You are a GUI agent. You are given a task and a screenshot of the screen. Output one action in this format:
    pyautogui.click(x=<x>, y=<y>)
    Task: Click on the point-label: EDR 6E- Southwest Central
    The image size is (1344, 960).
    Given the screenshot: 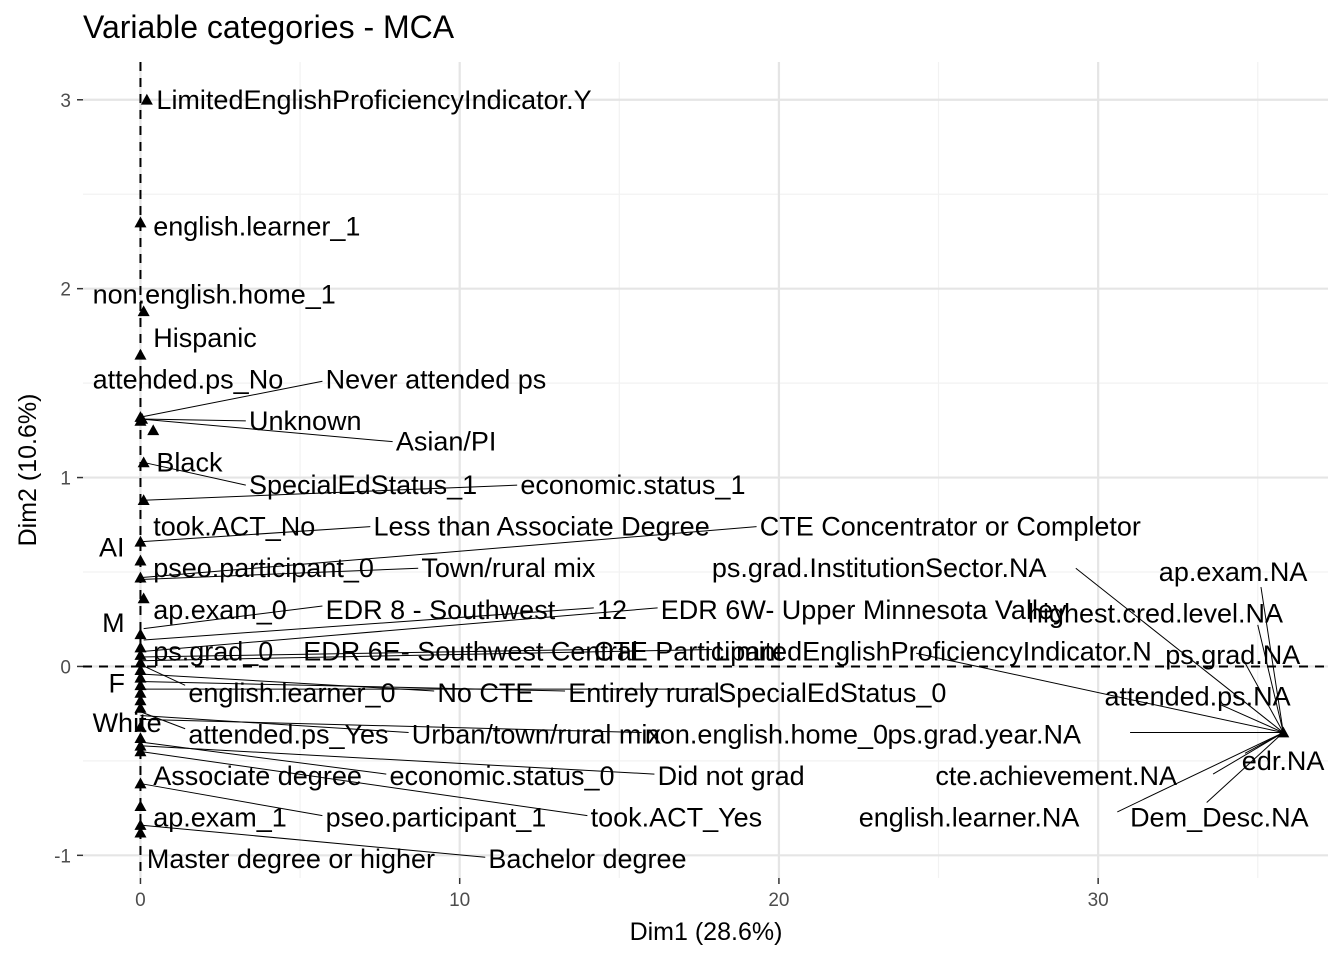 What is the action you would take?
    pyautogui.click(x=470, y=651)
    